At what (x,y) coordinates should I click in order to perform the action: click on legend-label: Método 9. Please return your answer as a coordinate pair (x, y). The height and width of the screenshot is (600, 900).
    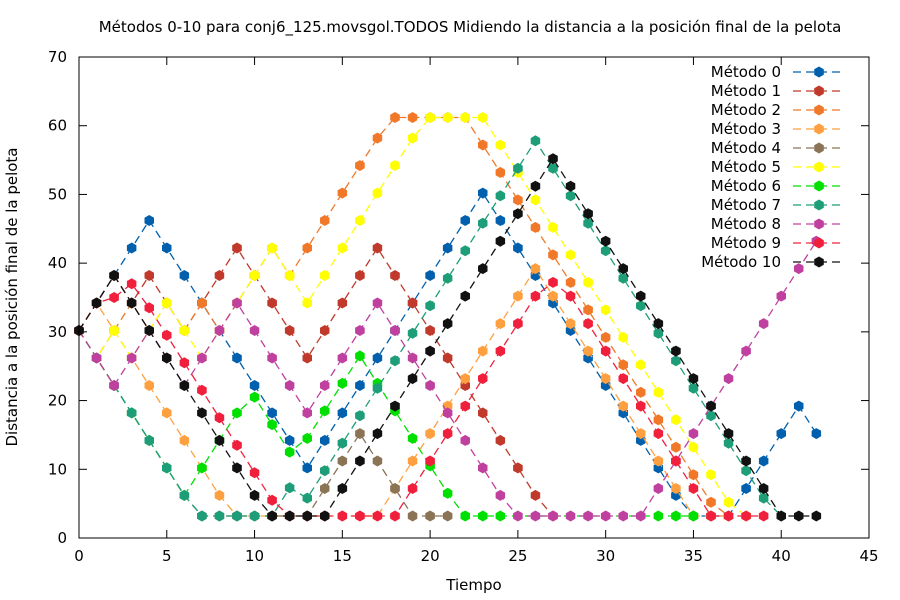
    Looking at the image, I should click on (746, 243).